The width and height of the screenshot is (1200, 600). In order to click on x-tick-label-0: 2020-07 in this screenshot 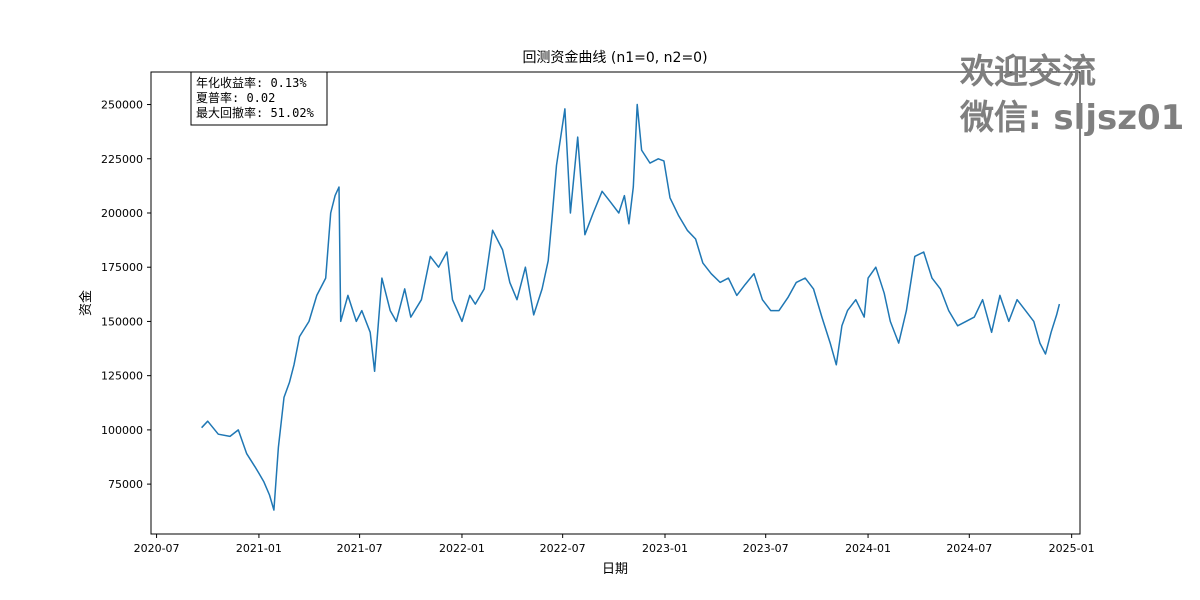, I will do `click(157, 548)`.